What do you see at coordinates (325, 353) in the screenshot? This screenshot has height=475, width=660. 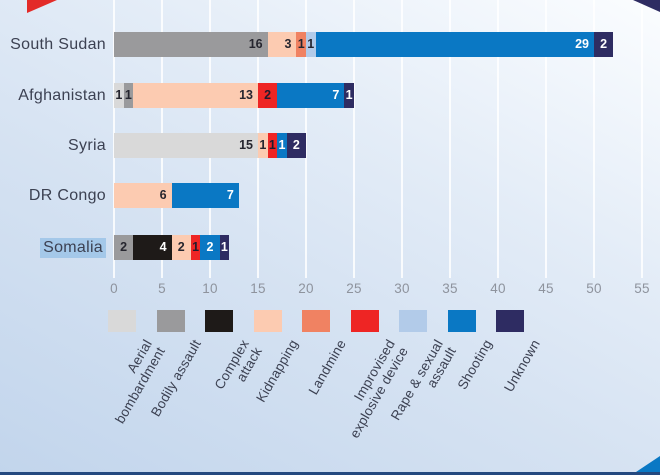 I see `legend-item: Landmine` at bounding box center [325, 353].